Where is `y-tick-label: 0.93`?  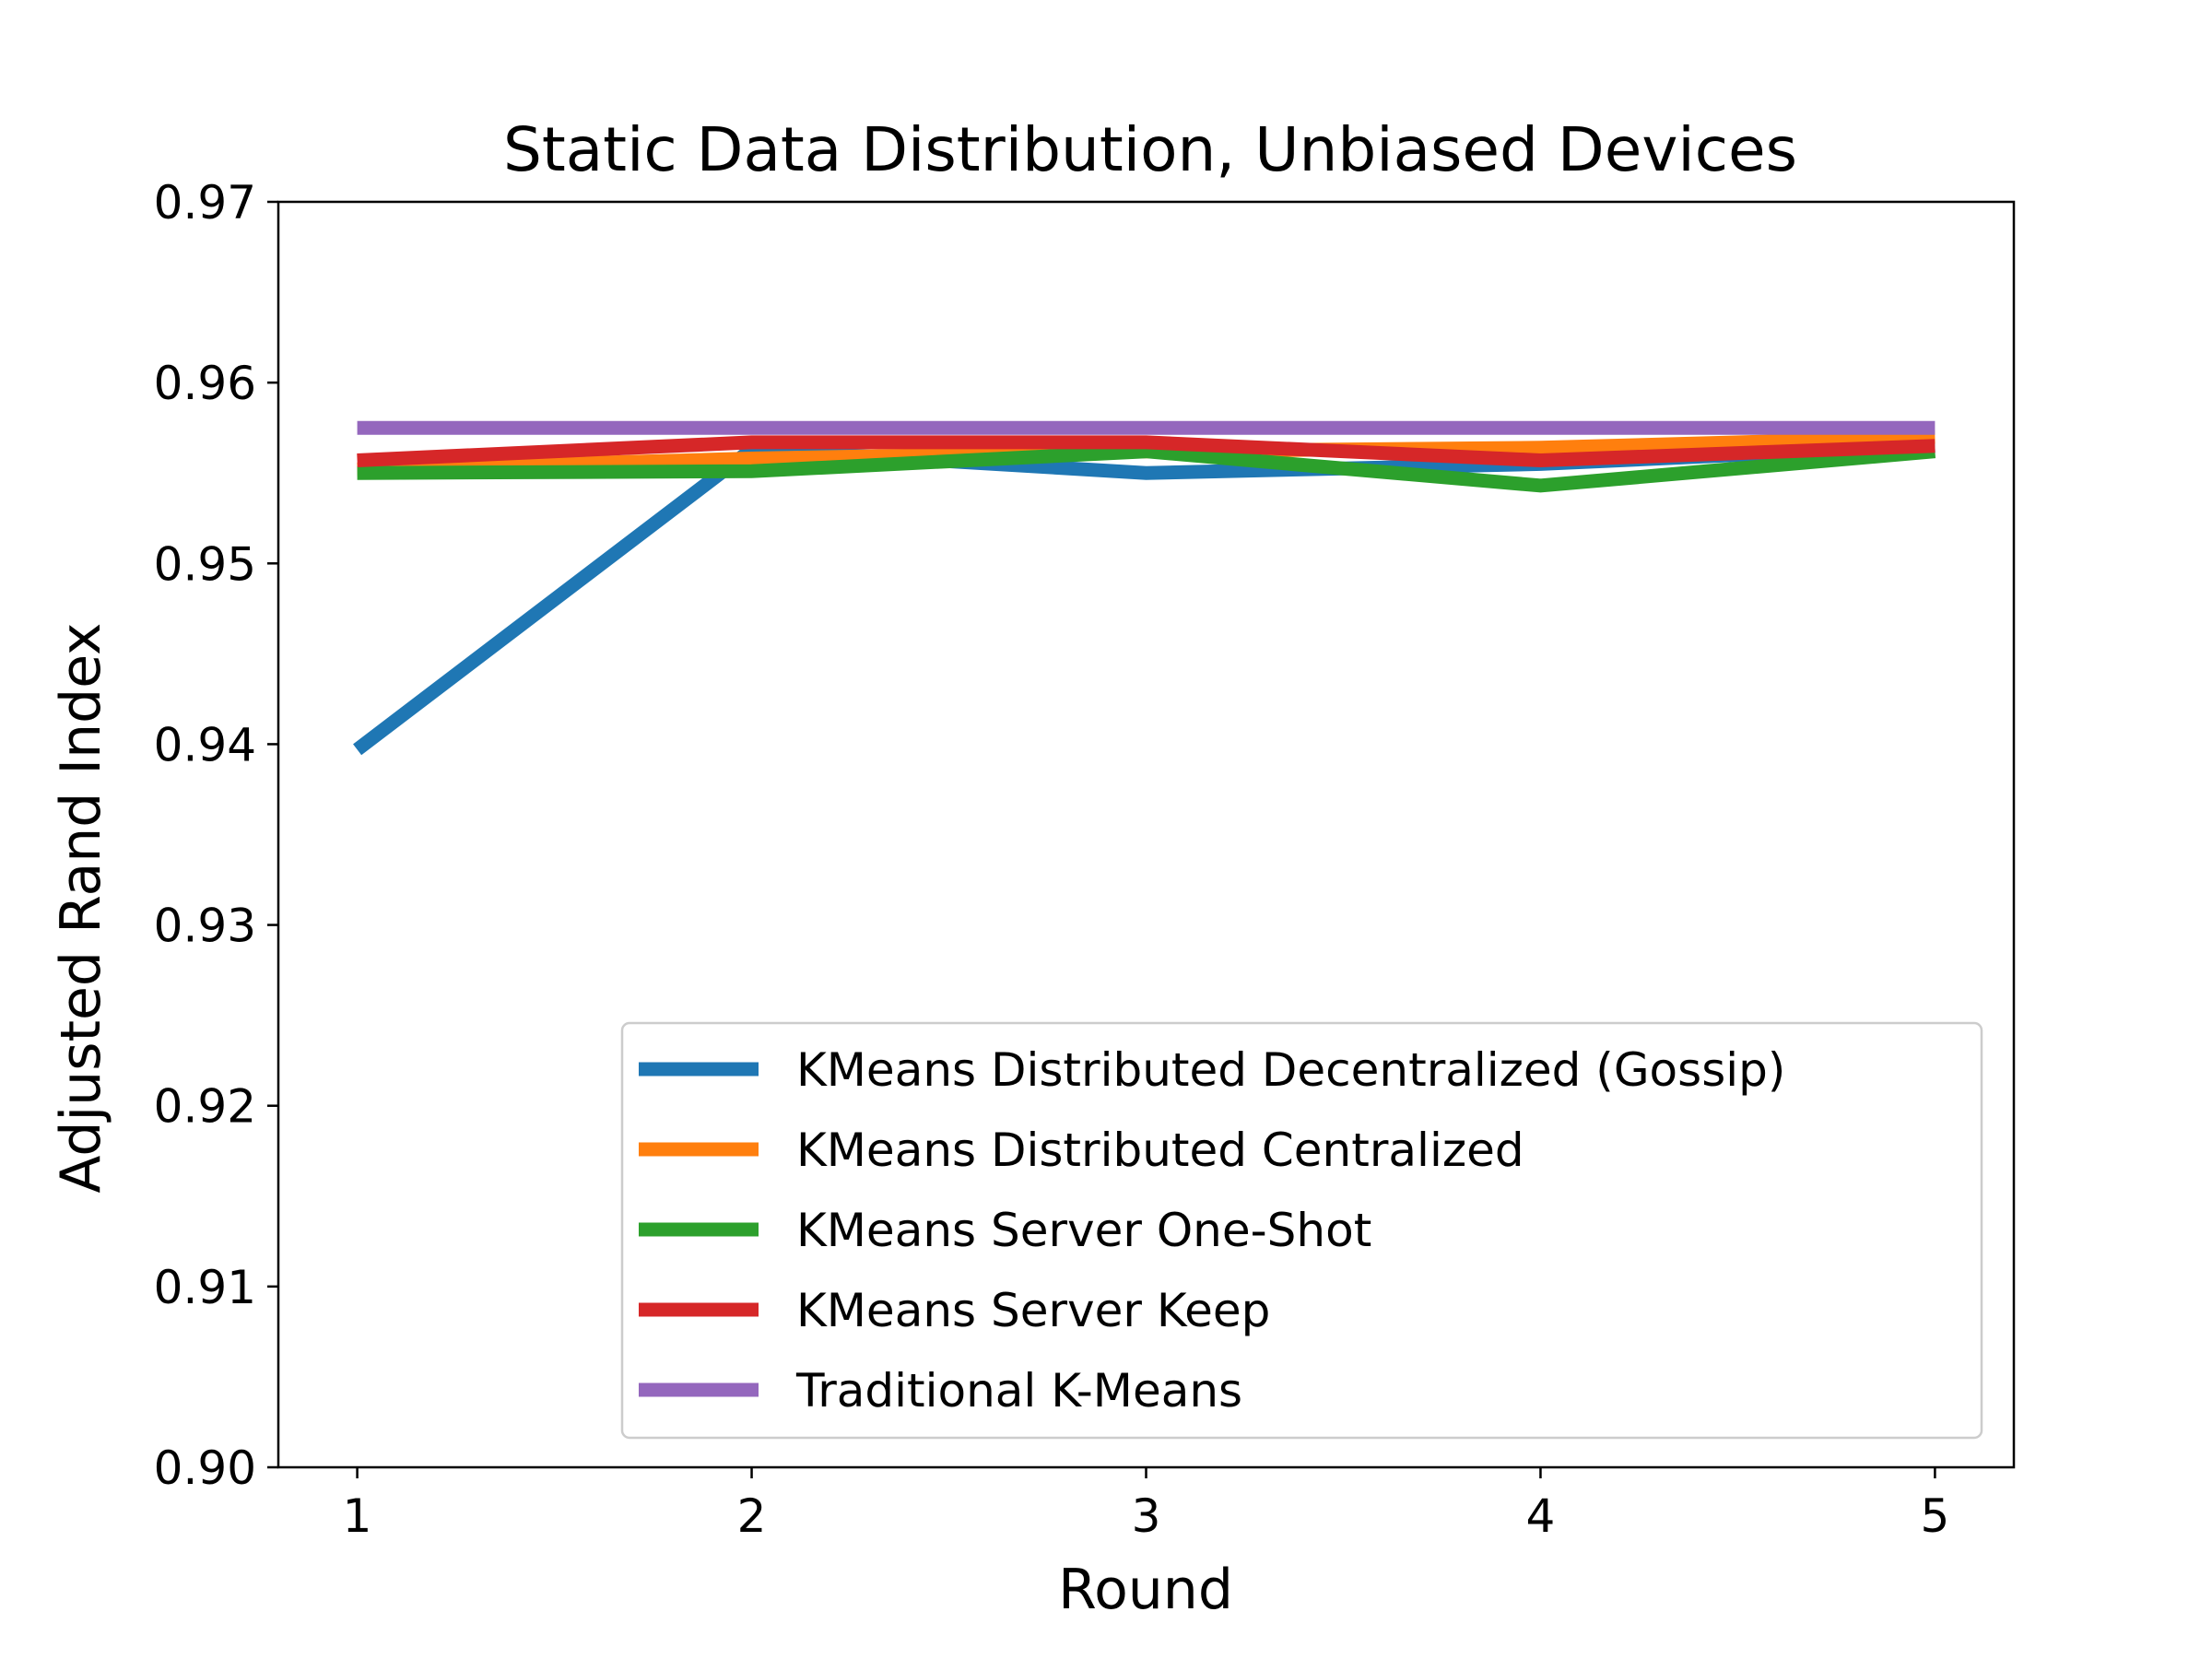
y-tick-label: 0.93 is located at coordinates (205, 926).